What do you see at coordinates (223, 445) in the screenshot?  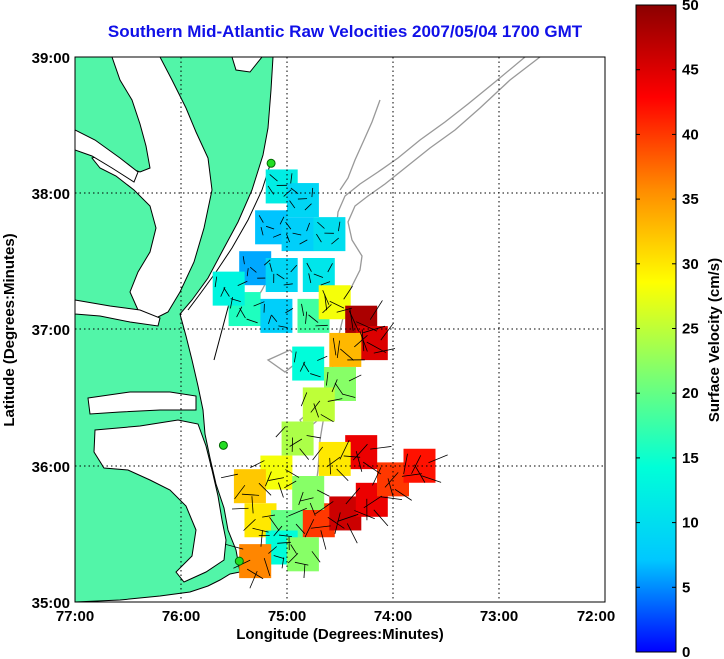 I see `radar-station-marker` at bounding box center [223, 445].